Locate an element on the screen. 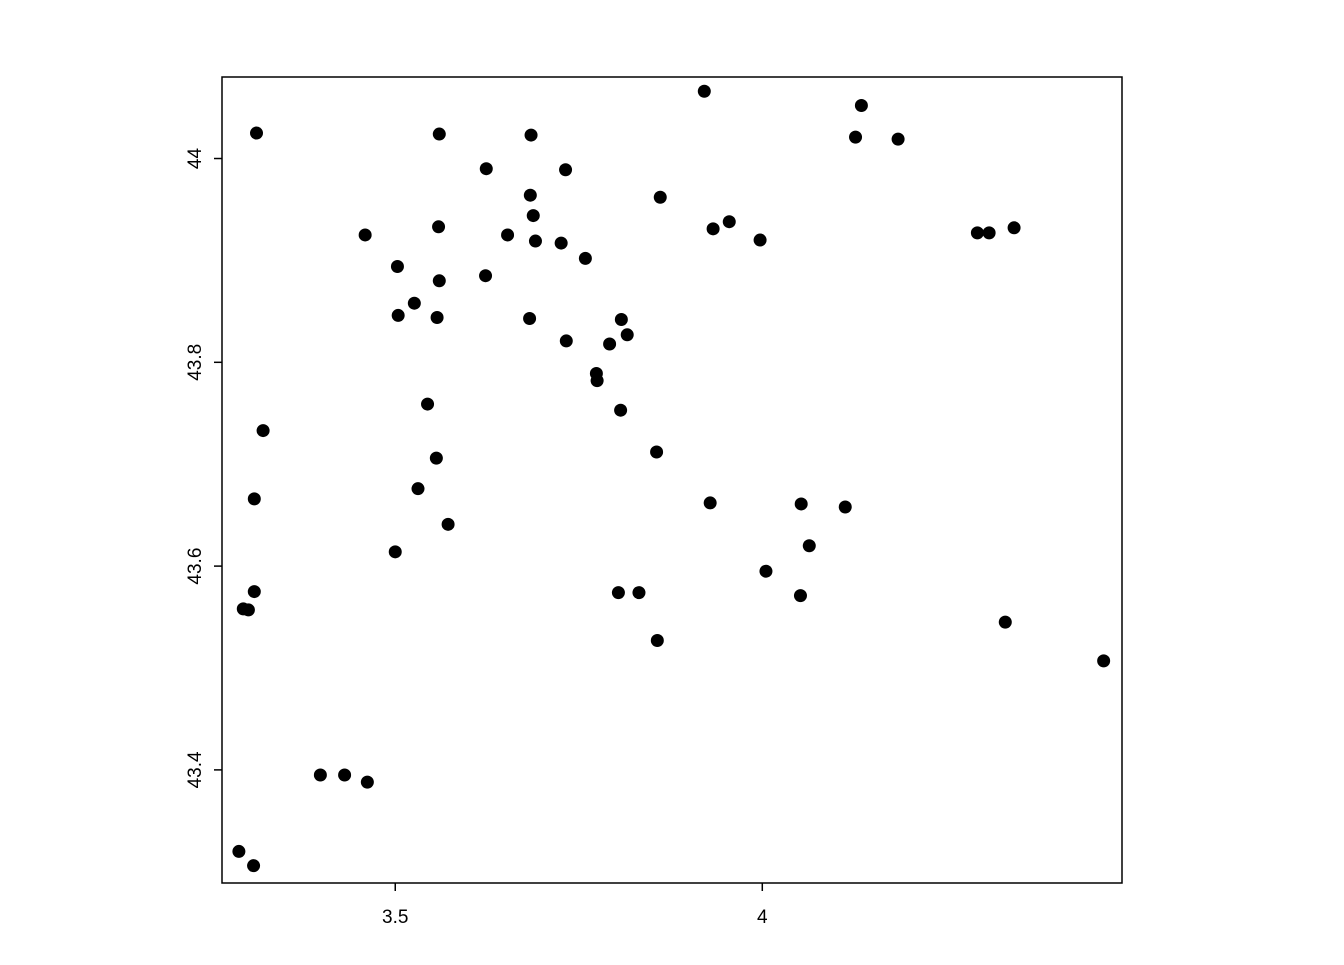 The height and width of the screenshot is (965, 1344). x-tick-label: 3.5 is located at coordinates (395, 917).